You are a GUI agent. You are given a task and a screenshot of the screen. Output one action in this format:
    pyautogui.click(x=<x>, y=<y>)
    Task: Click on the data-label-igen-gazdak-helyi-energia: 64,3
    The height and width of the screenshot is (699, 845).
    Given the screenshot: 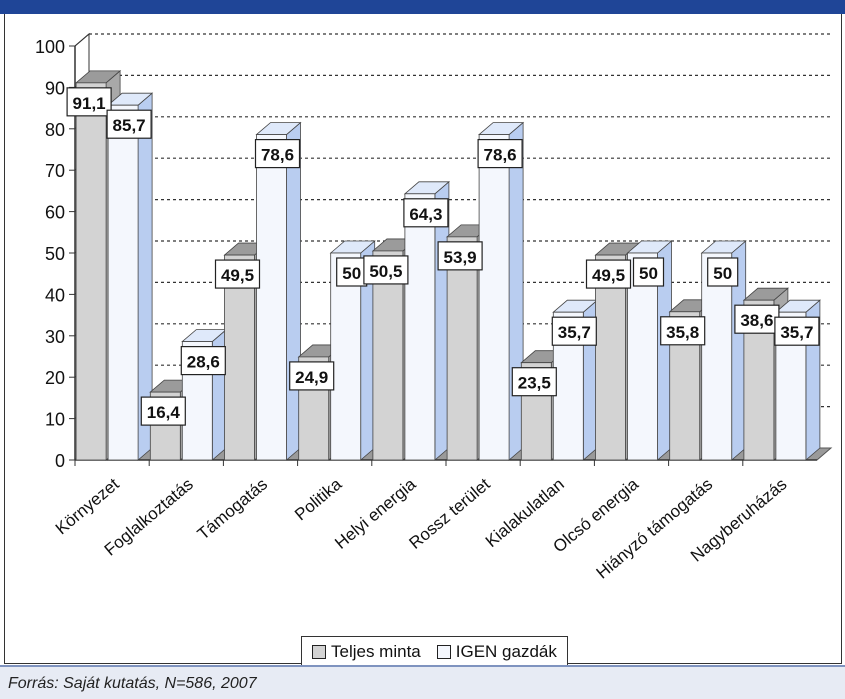 What is the action you would take?
    pyautogui.click(x=425, y=214)
    